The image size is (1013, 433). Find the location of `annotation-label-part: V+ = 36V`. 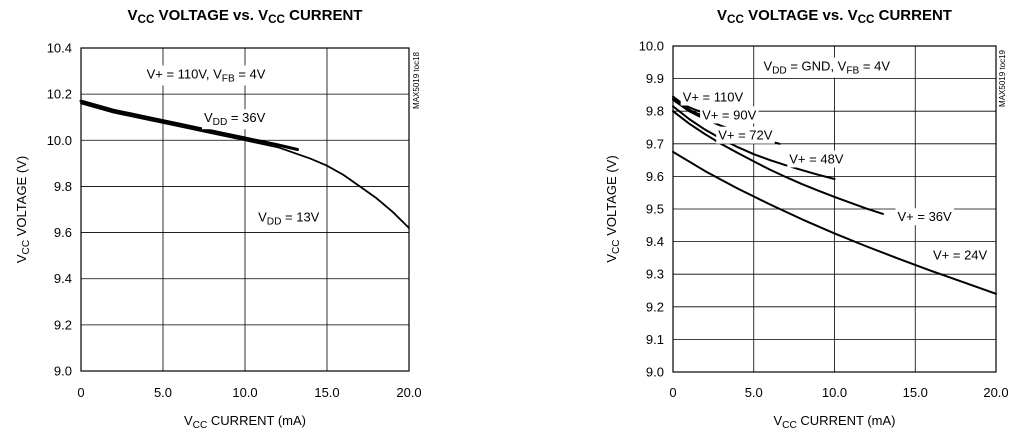

annotation-label-part: V+ = 36V is located at coordinates (924, 216).